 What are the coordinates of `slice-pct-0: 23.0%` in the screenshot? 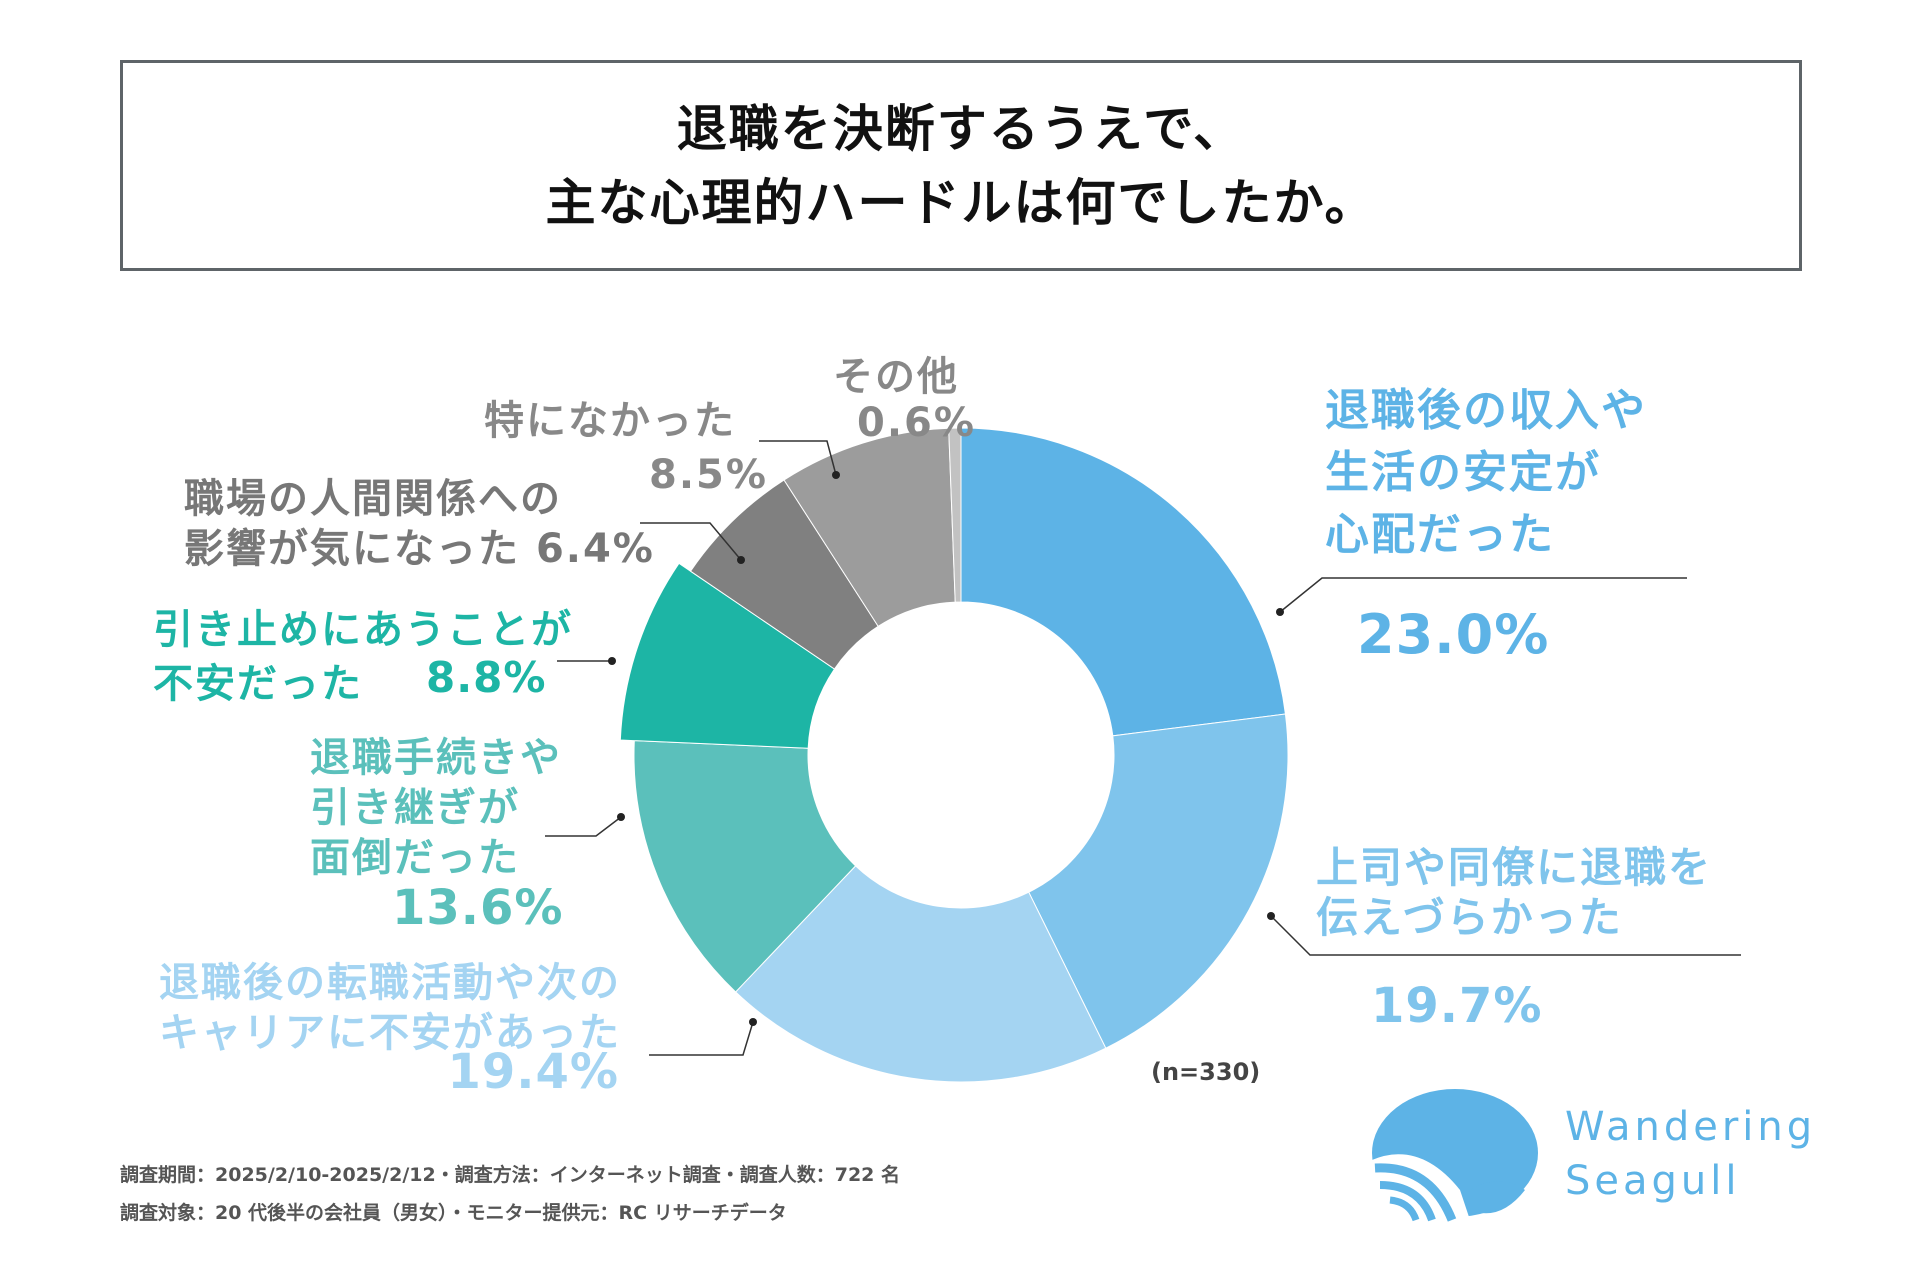 It's located at (1453, 634).